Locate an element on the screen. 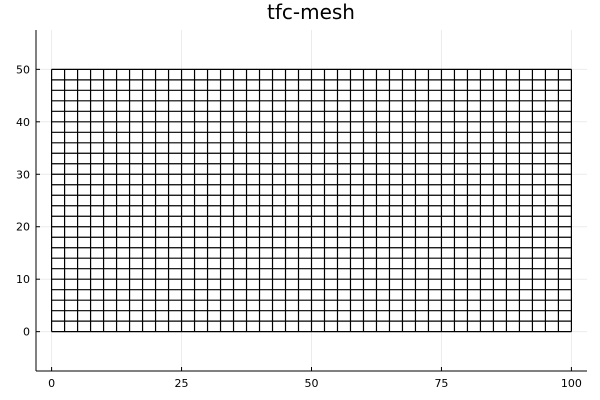 The height and width of the screenshot is (400, 600). y-tick-label: 20 is located at coordinates (23, 227).